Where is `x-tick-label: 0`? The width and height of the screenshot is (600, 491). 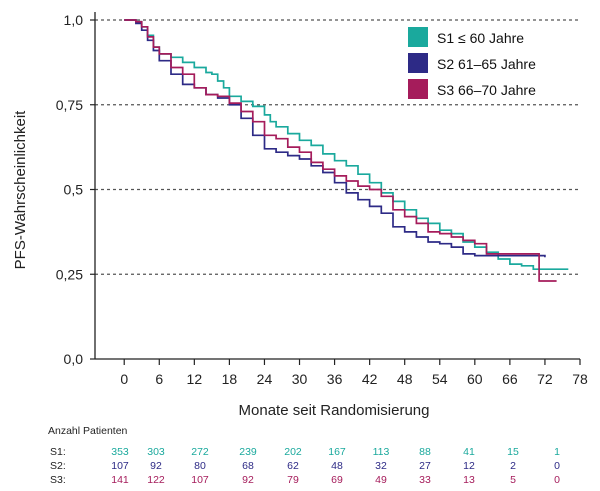
x-tick-label: 0 is located at coordinates (124, 379).